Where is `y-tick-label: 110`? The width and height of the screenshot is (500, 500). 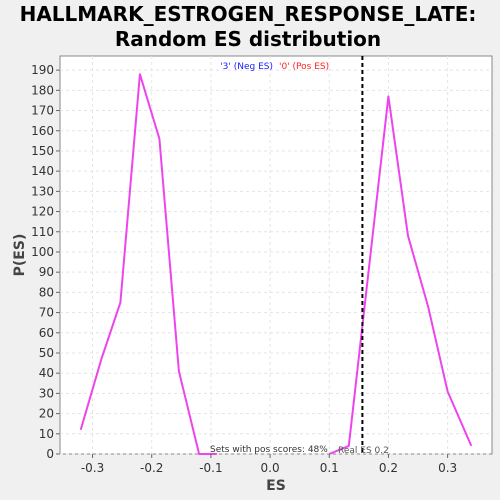
y-tick-label: 110 is located at coordinates (42, 232).